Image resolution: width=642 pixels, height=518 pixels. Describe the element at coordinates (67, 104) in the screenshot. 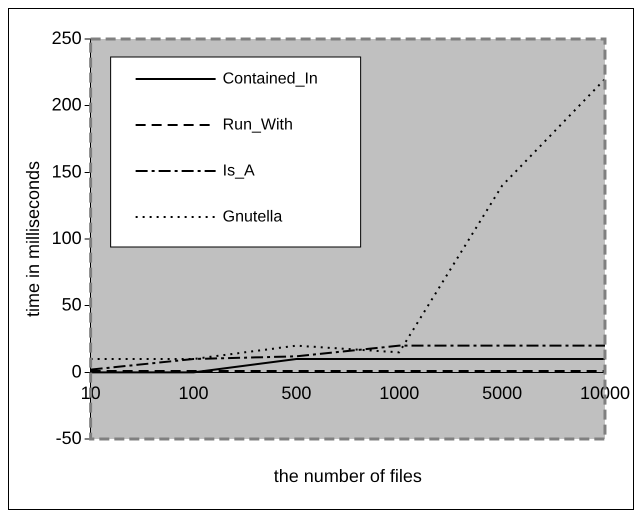

I see `y-tick-label: 200` at that location.